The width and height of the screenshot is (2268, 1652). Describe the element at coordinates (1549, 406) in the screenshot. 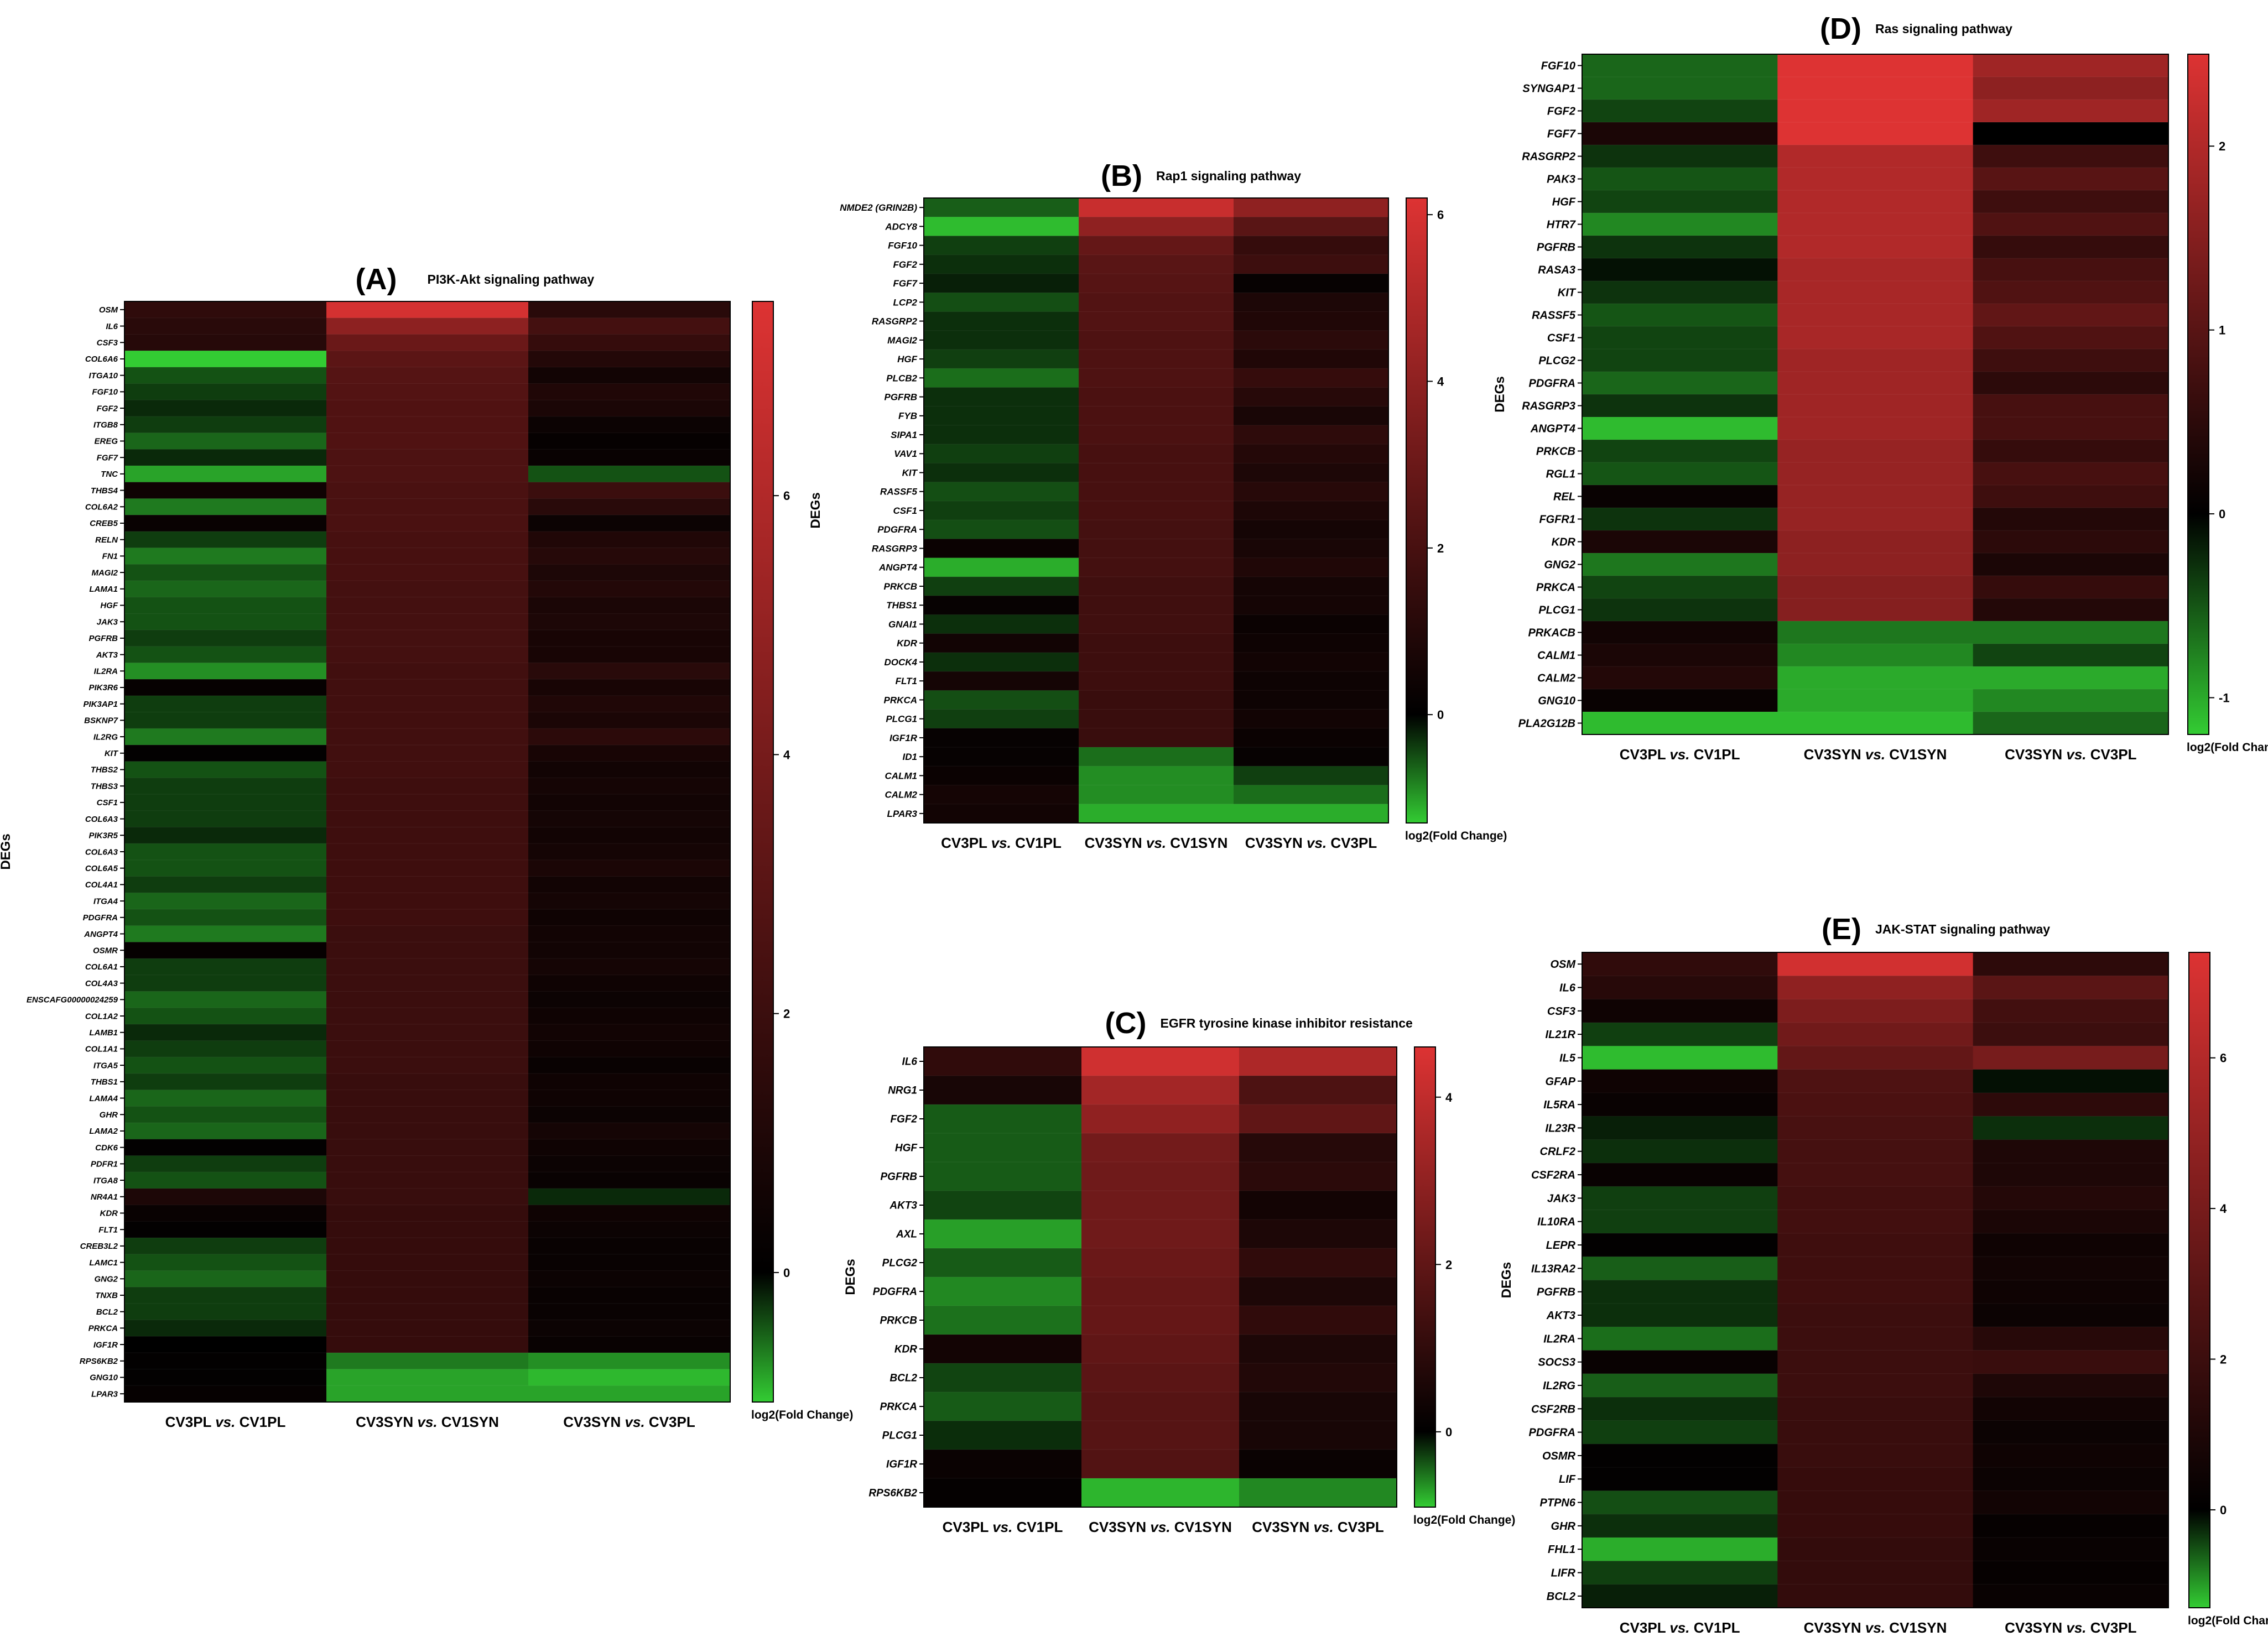

I see `gene-label: RASGRP3` at that location.